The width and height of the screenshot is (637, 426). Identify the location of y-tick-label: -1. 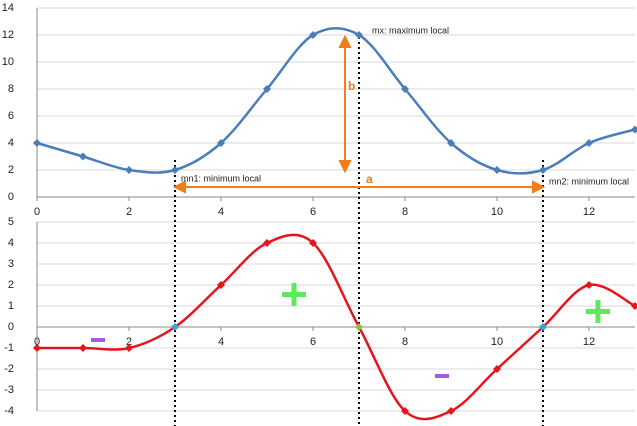
(9, 348).